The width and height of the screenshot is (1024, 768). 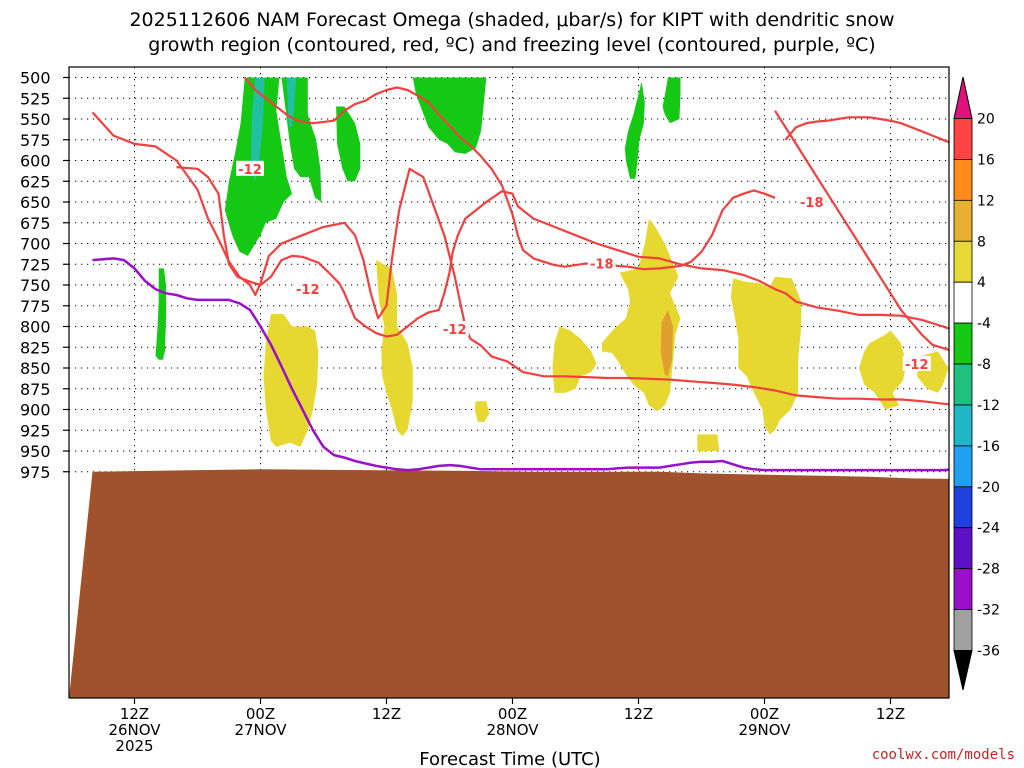 I want to click on y-tick-label: 500, so click(x=35, y=78).